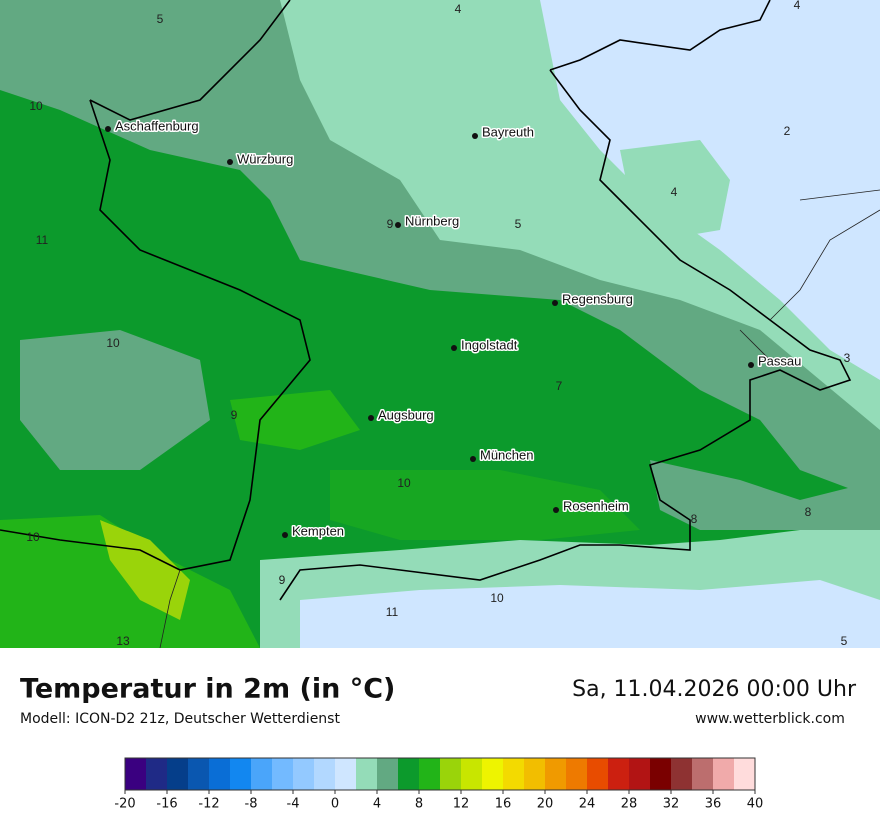  Describe the element at coordinates (508, 131) in the screenshot. I see `city-label: Bayreuth` at that location.